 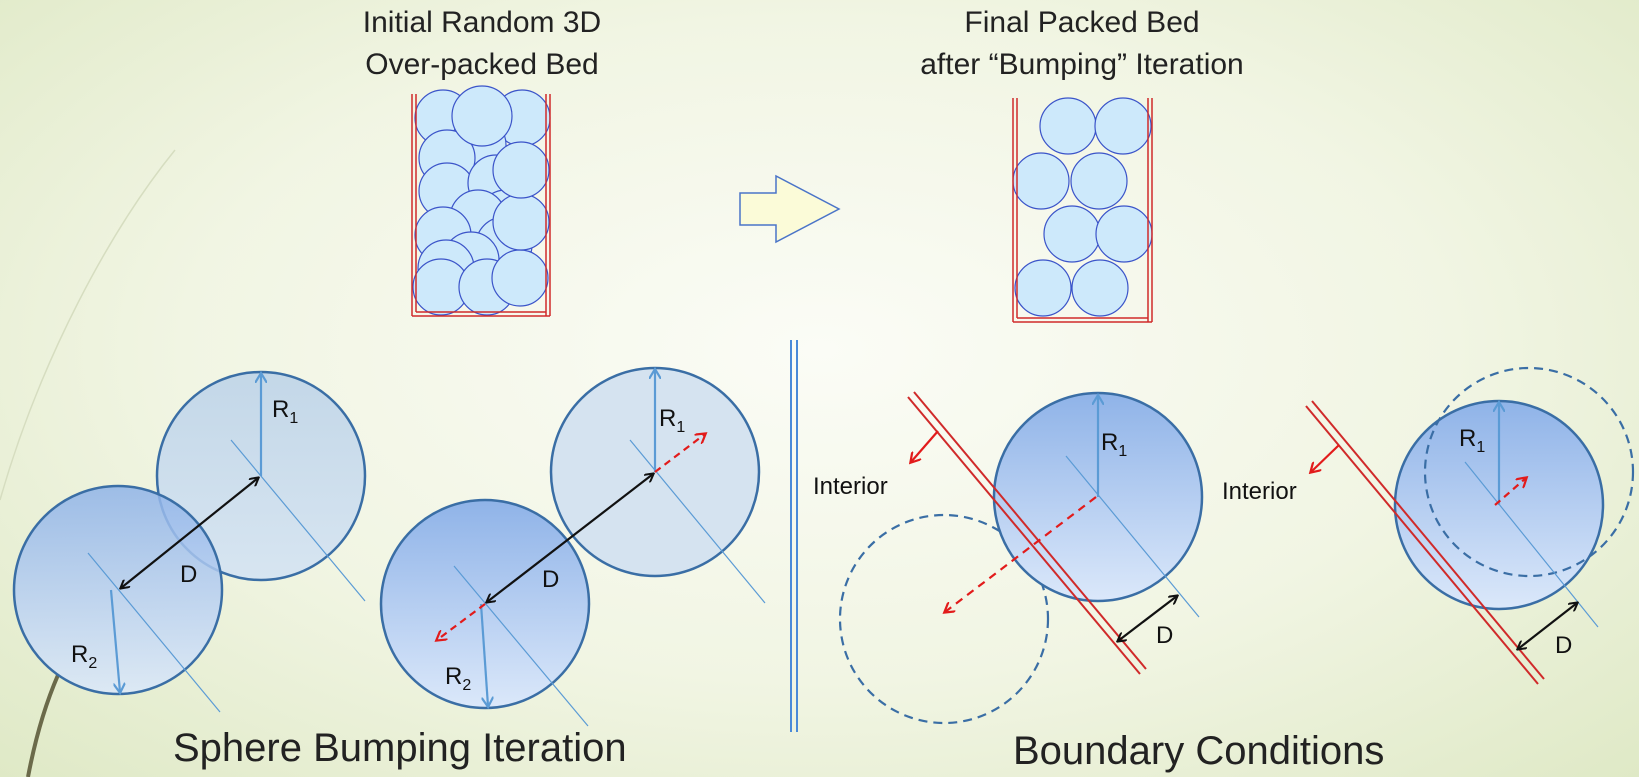 What do you see at coordinates (794, 536) in the screenshot?
I see `section-divider` at bounding box center [794, 536].